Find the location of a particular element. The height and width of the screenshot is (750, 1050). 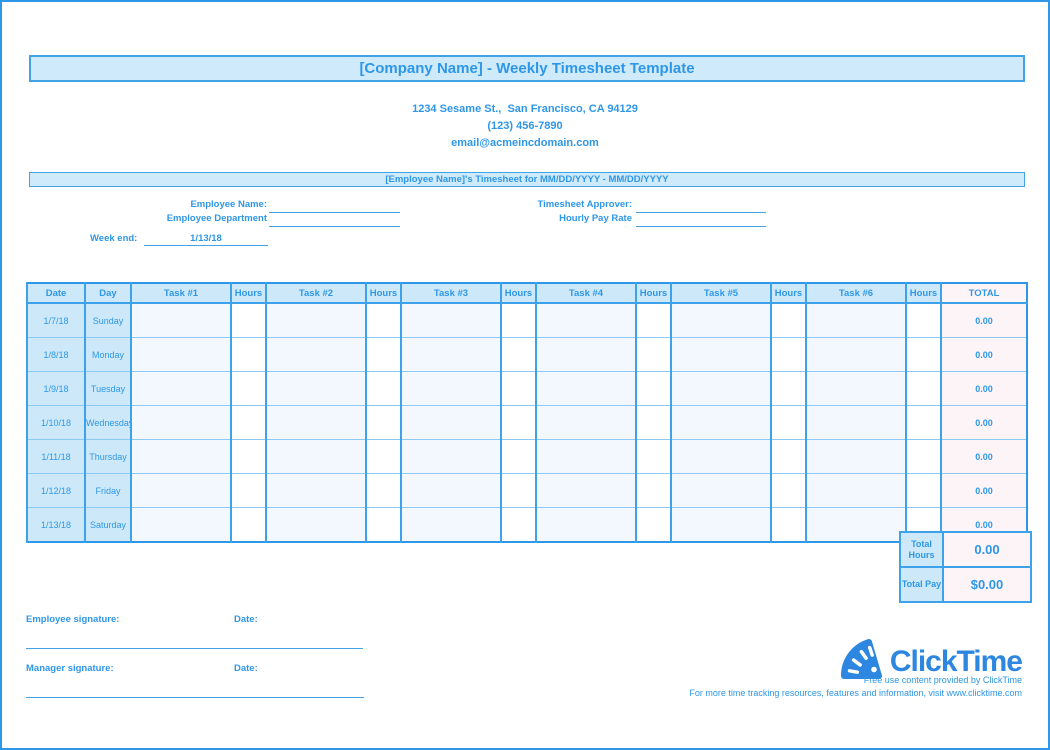

table-row: 1/12/18 Friday 0.00 is located at coordinates (526, 490).